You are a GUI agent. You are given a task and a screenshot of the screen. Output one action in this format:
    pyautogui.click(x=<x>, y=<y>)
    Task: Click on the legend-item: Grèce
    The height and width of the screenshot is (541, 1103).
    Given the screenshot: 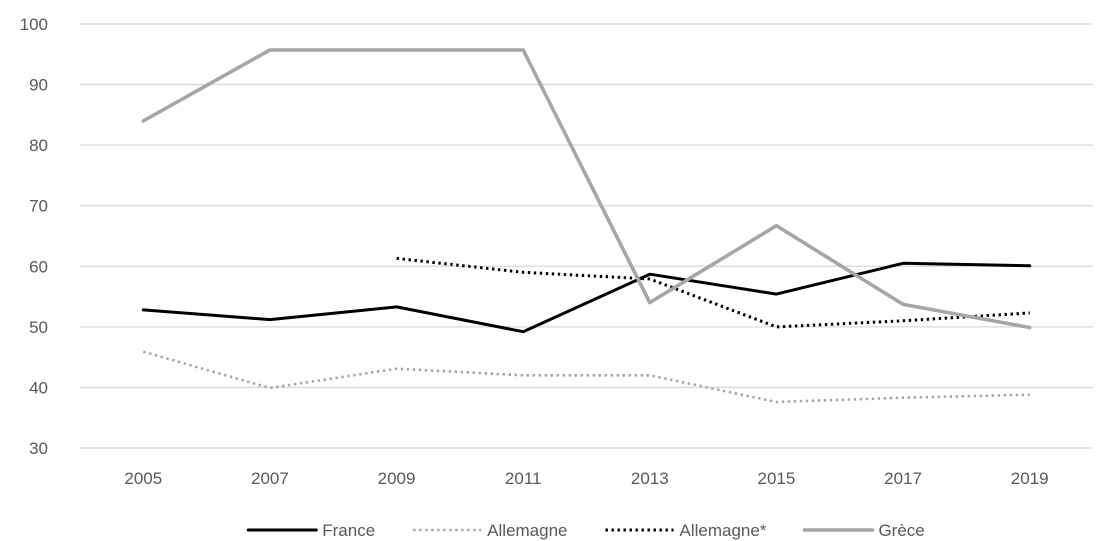 What is the action you would take?
    pyautogui.click(x=863, y=530)
    